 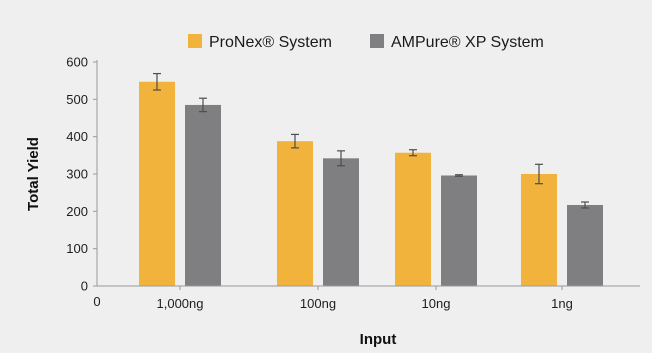 I want to click on legend-label: AMPure® XP System, so click(x=467, y=42).